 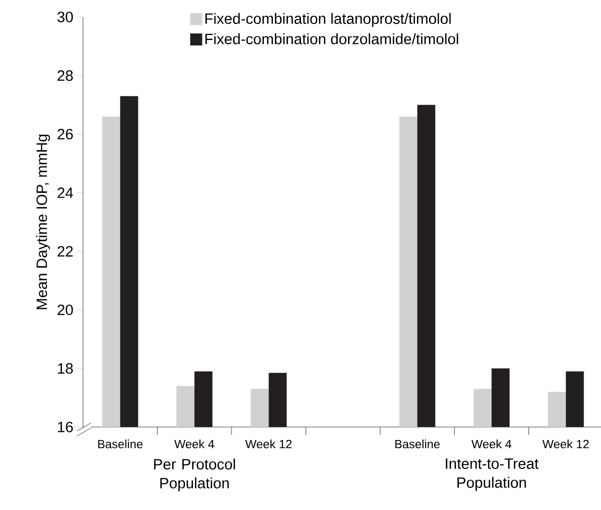 What do you see at coordinates (331, 38) in the screenshot?
I see `legend-label: Fixed-combination dorzolamide/timolol` at bounding box center [331, 38].